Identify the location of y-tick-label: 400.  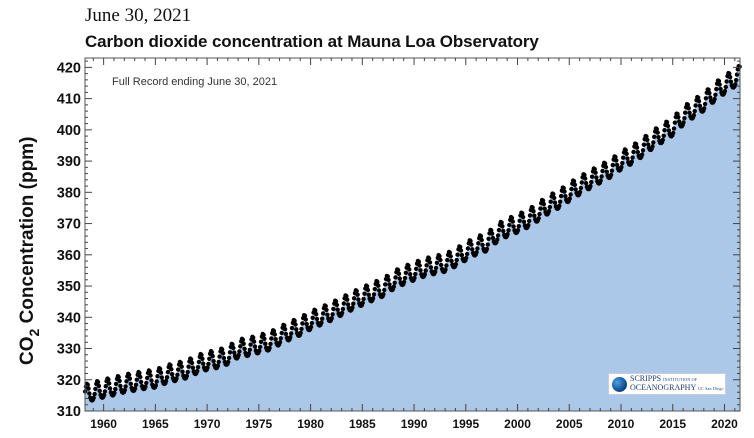
(69, 131).